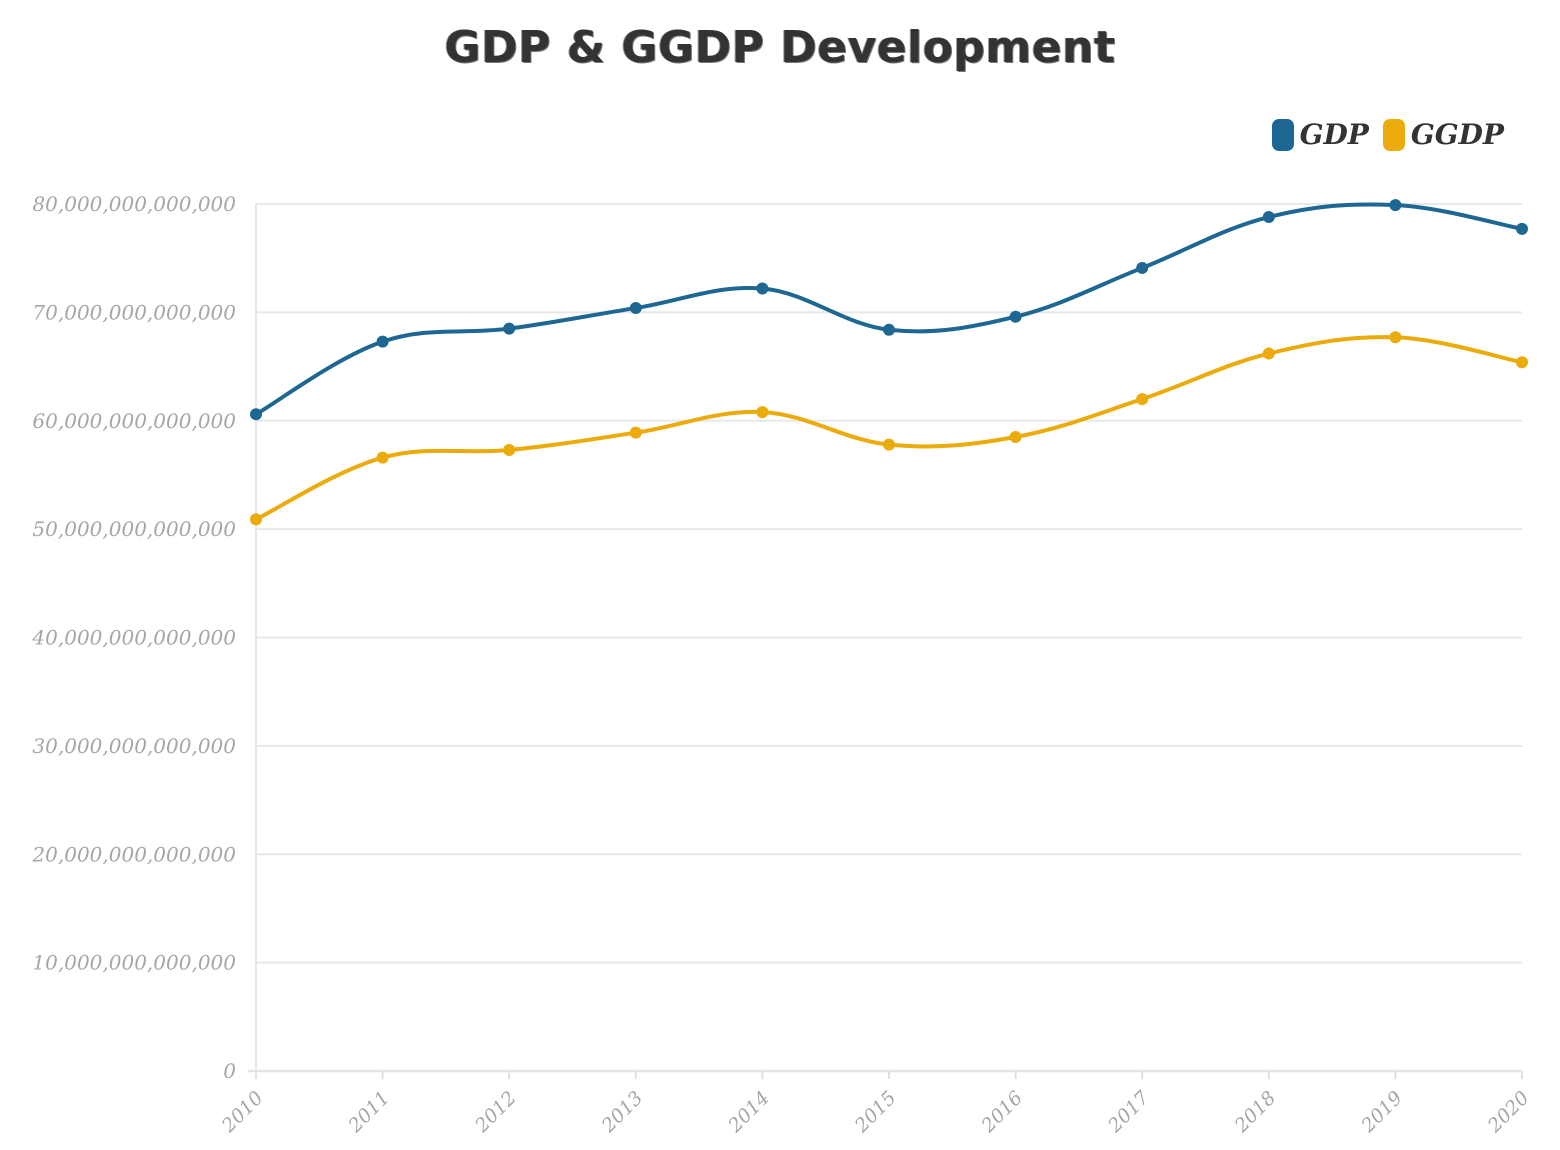  I want to click on chart-title: GDP & GGDP Development, so click(780, 47).